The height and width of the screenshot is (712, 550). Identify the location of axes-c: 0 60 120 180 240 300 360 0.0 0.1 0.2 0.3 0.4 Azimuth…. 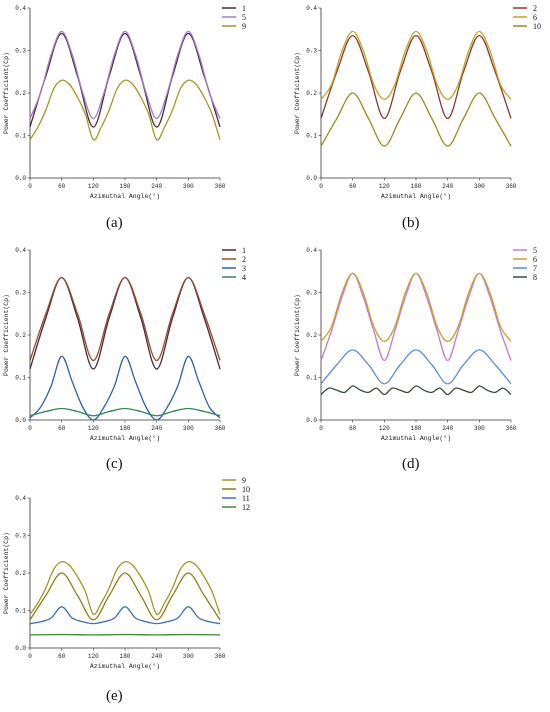
(114, 344).